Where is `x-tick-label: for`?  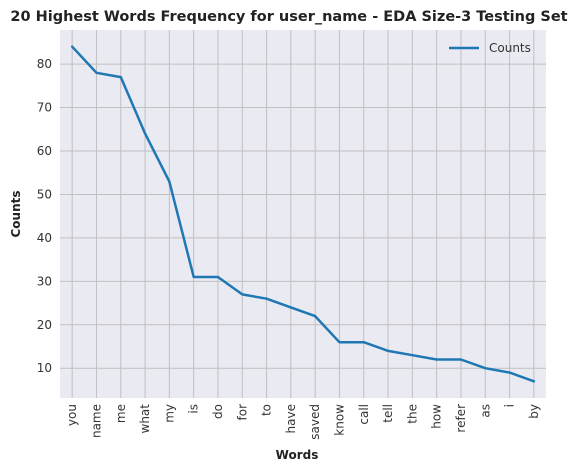 x-tick-label: for is located at coordinates (242, 412).